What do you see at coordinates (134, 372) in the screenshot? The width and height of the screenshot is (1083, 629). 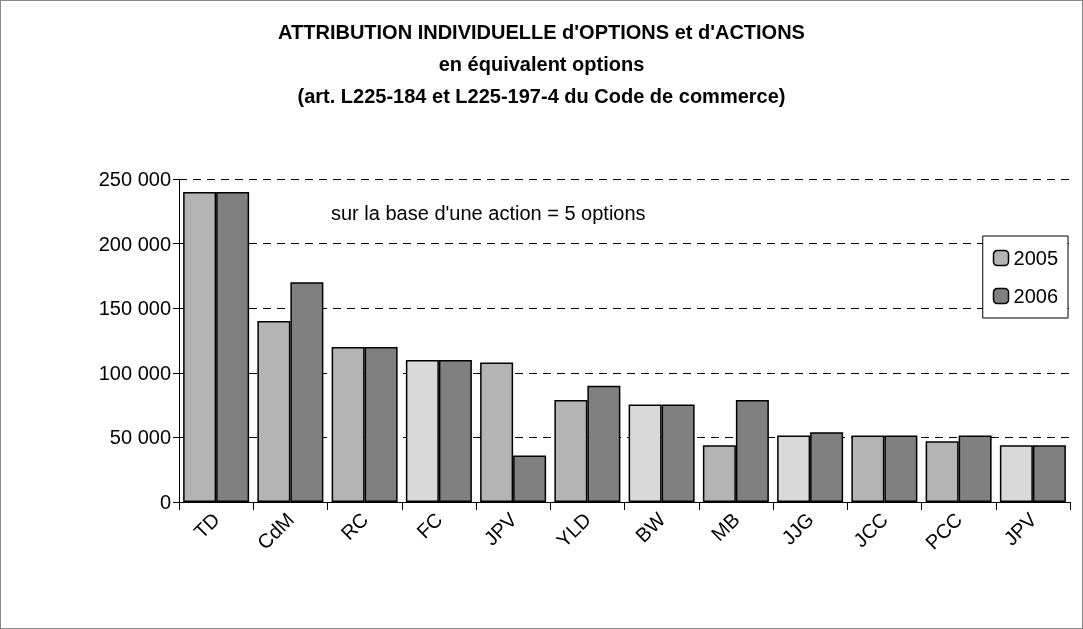 I see `y-tick-label: 100 000` at bounding box center [134, 372].